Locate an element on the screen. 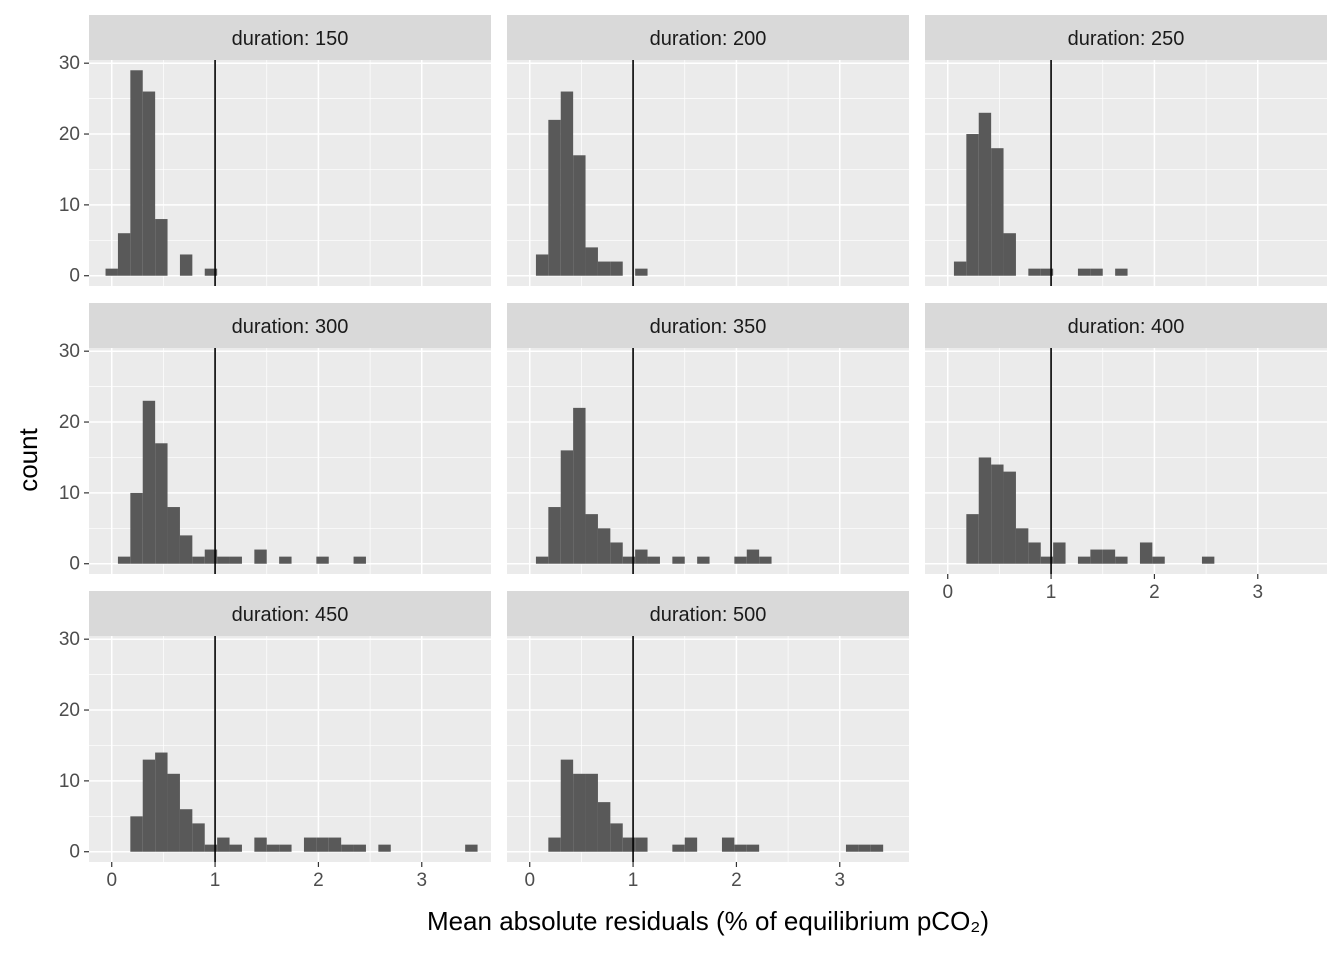 Image resolution: width=1344 pixels, height=960 pixels. facet-label: duration: 500 is located at coordinates (708, 615).